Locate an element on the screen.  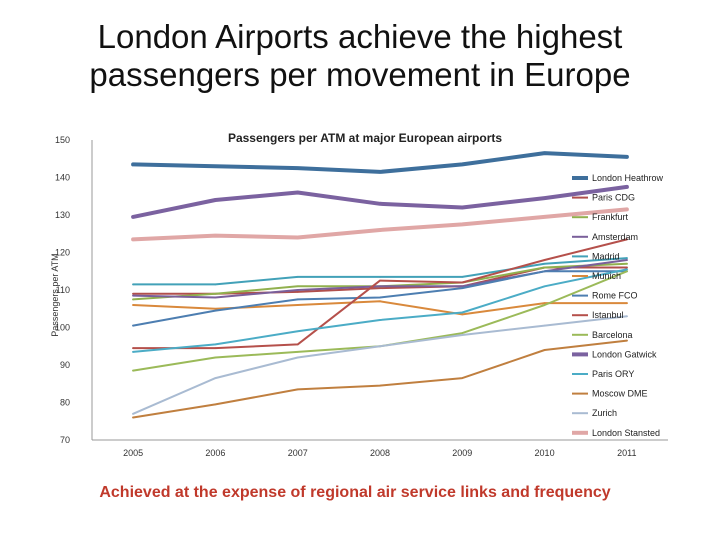
legend-label: Munich is located at coordinates (606, 276).